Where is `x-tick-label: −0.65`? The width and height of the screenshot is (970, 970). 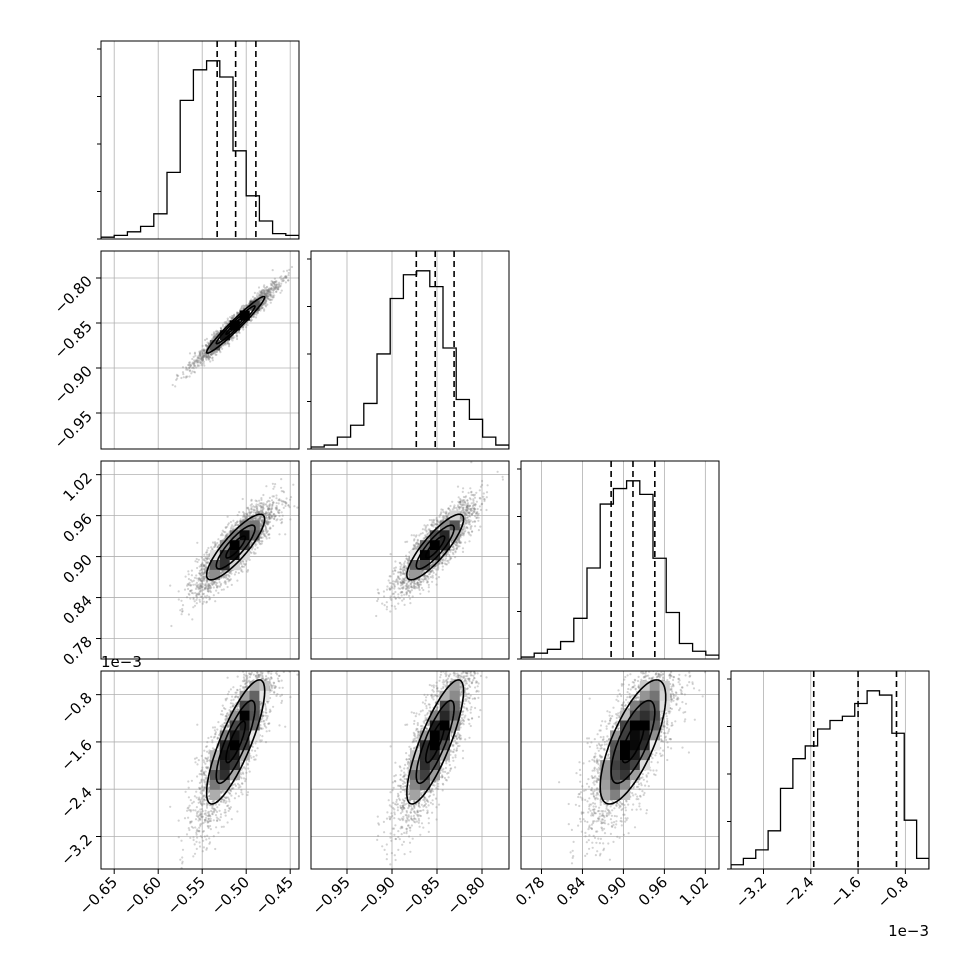 x-tick-label: −0.65 is located at coordinates (98, 895).